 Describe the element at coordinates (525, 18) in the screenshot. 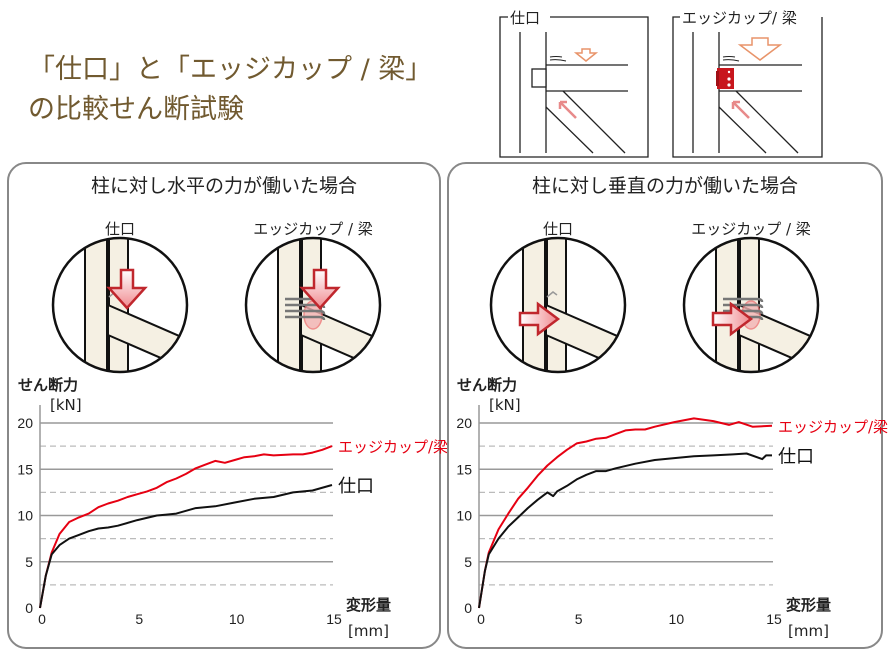

I see `top-diagram-label: 仕口` at that location.